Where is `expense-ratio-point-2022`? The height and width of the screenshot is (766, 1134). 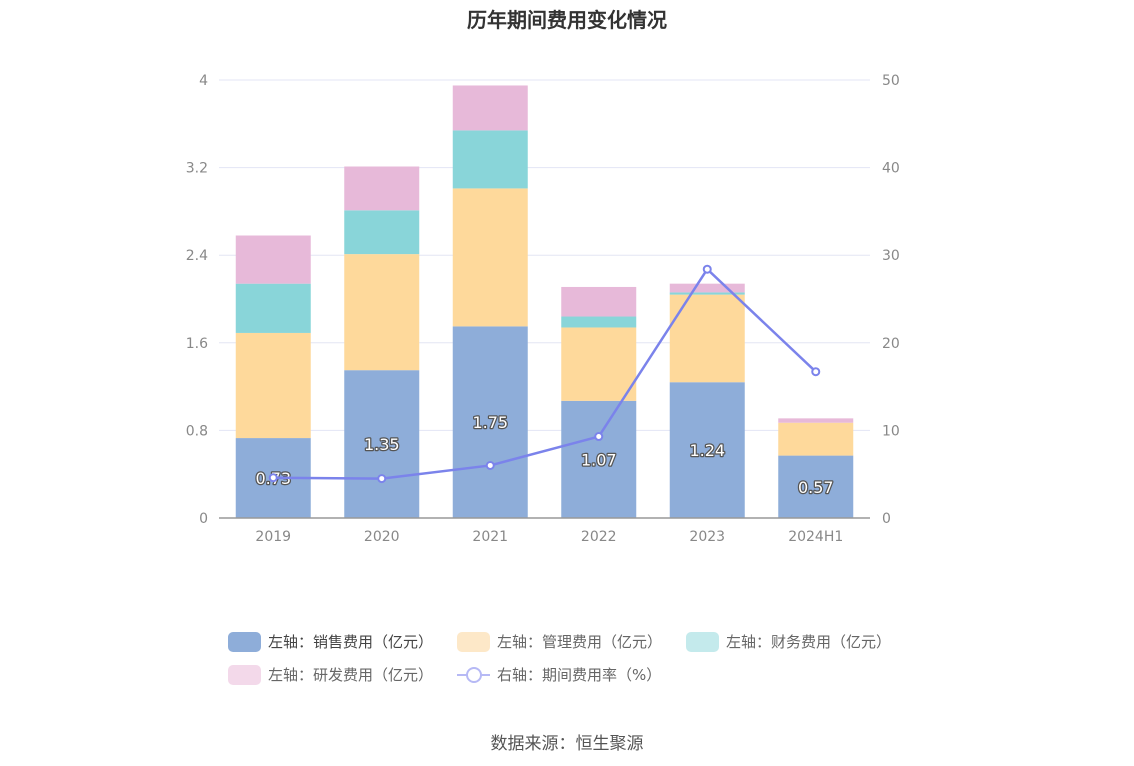 expense-ratio-point-2022 is located at coordinates (599, 437).